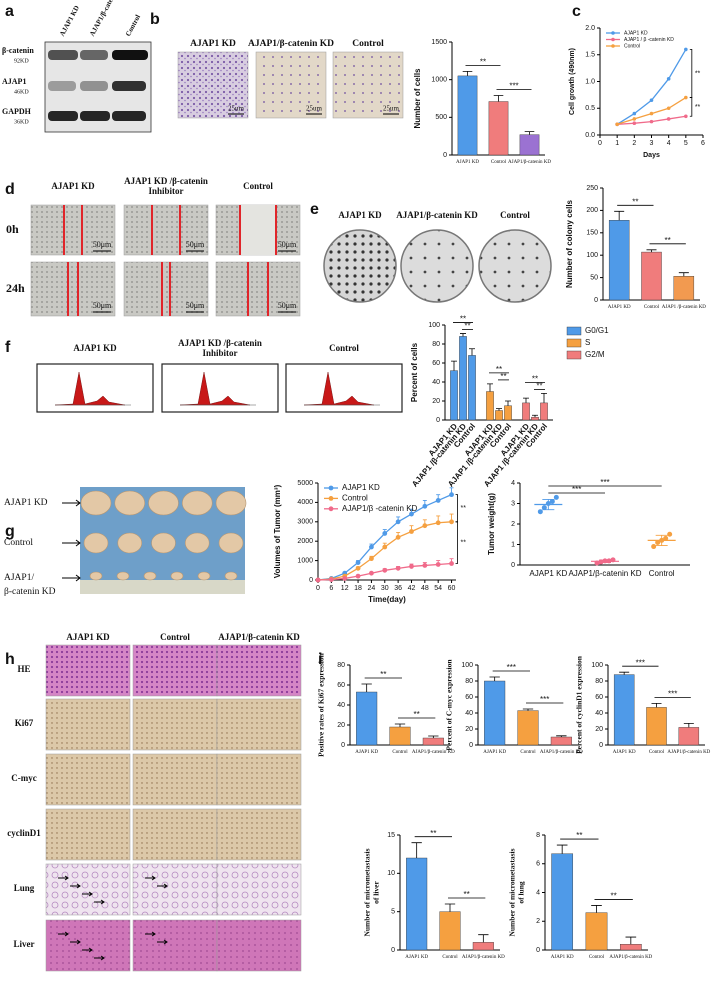 The width and height of the screenshot is (720, 991). I want to click on x-tick-label: 0, so click(318, 588).